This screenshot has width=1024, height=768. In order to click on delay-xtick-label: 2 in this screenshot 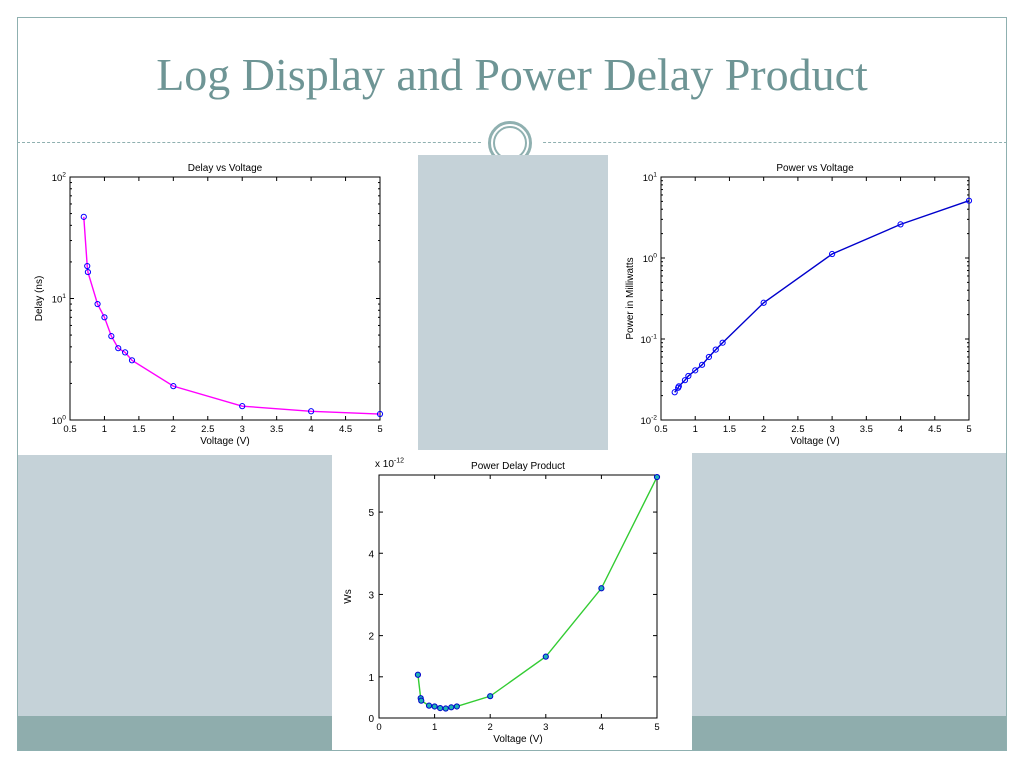, I will do `click(173, 429)`.